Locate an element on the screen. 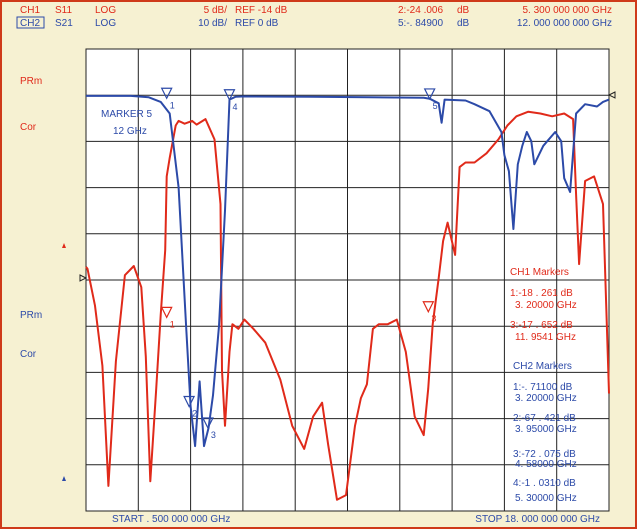 The width and height of the screenshot is (637, 529). ch2-marker-3-label: 3 is located at coordinates (213, 435).